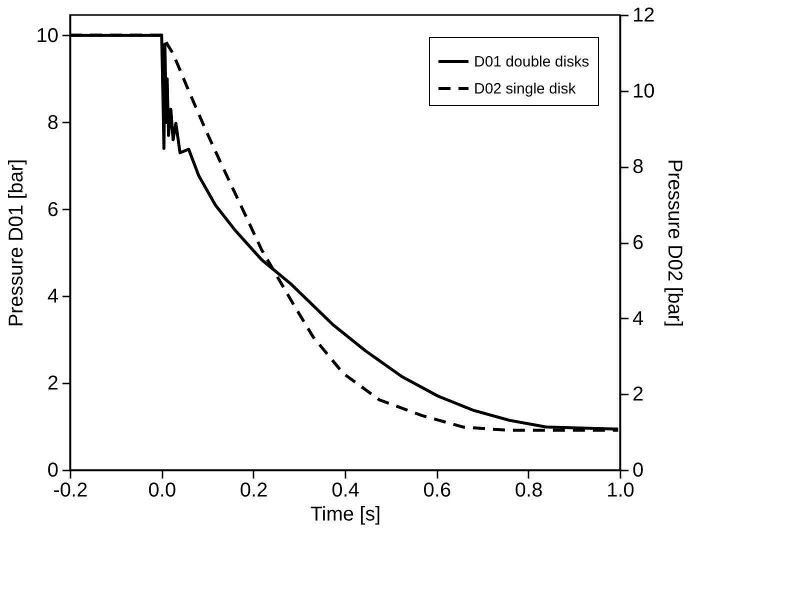  I want to click on x-tick-label: 1.0, so click(620, 491).